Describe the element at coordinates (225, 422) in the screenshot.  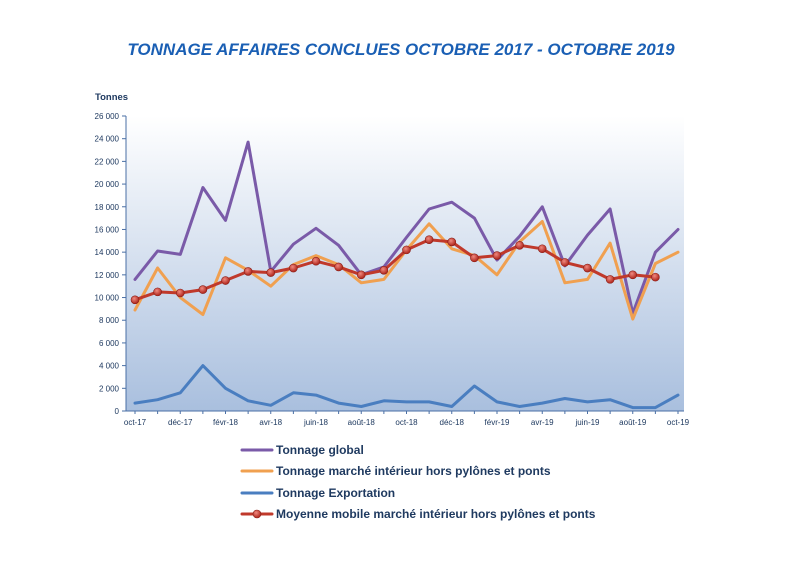
I see `x-tick-label: févr-18` at that location.